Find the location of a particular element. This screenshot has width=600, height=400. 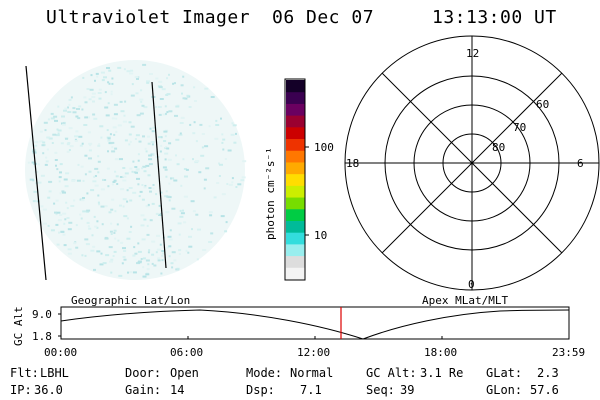

polar-label-60: 60 is located at coordinates (543, 104).